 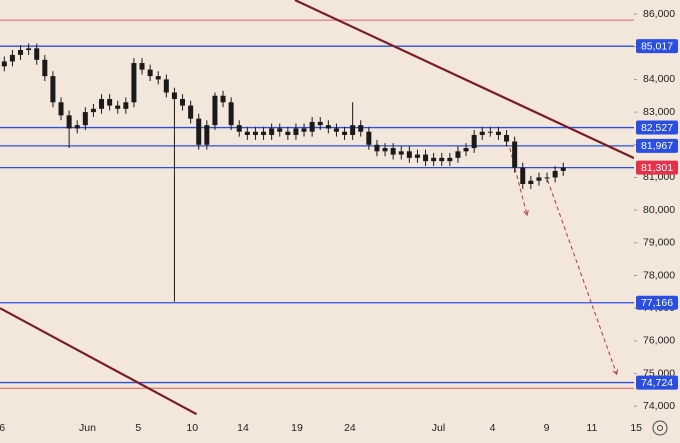 I want to click on trend-line, so click(x=99, y=361).